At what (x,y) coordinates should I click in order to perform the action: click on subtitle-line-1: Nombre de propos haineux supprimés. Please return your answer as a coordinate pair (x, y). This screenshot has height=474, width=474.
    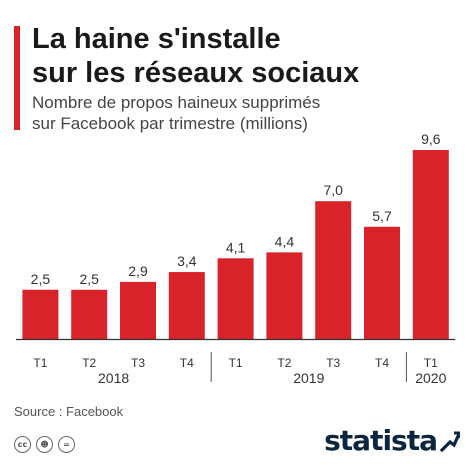
    Looking at the image, I should click on (176, 102).